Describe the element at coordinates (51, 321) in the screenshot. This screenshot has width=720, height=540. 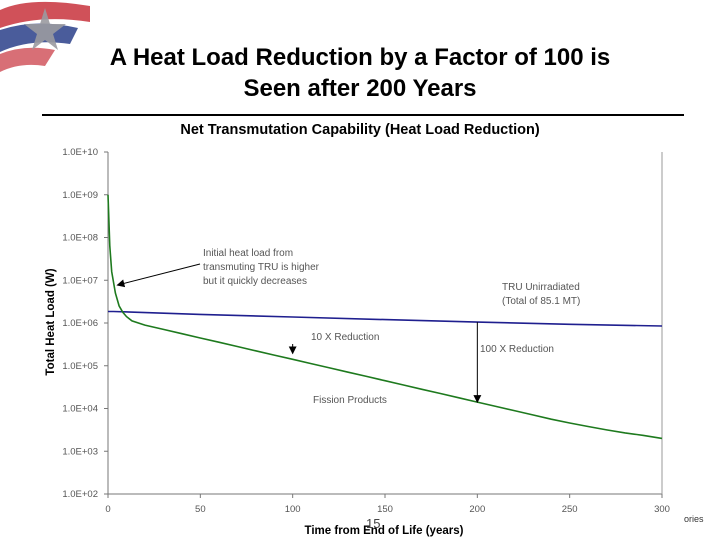
I see `y-axis-title: Total Heat Load (W)` at that location.